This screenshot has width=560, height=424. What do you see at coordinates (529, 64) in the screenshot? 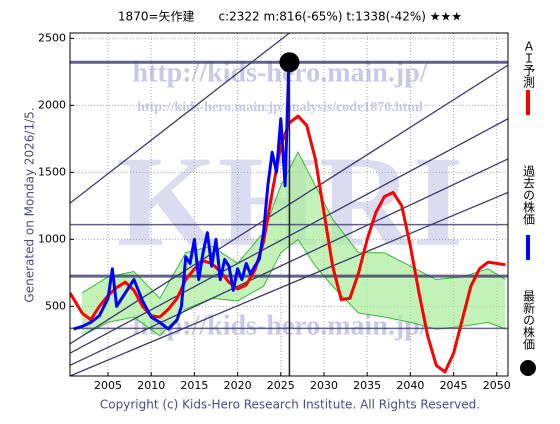
I see `legend-label: ＡＩ予測` at bounding box center [529, 64].